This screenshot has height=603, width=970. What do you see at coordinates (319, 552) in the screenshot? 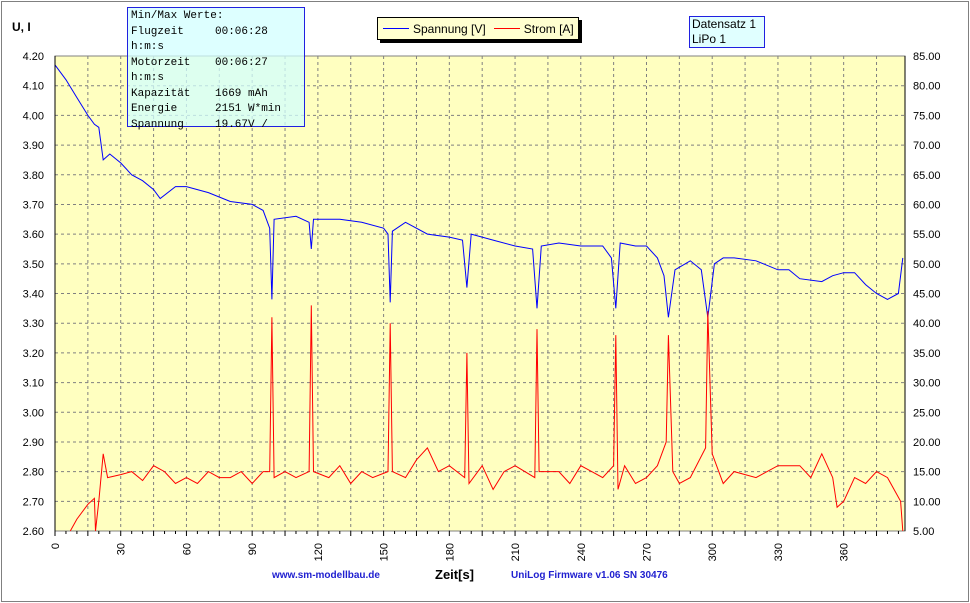
I see `x-tick-label: 120` at bounding box center [319, 552].